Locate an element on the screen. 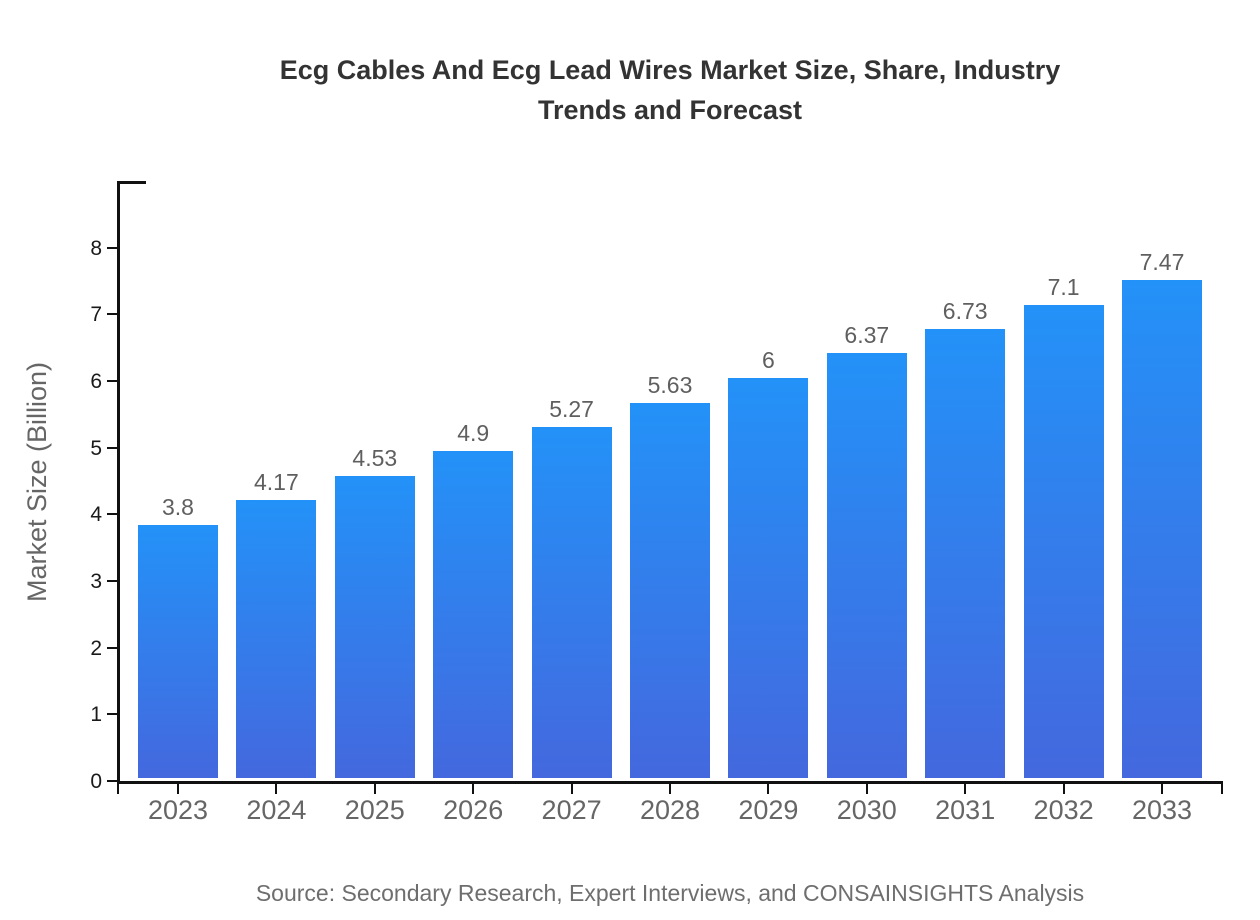  x-tick-label-2032: 2032 is located at coordinates (1063, 810).